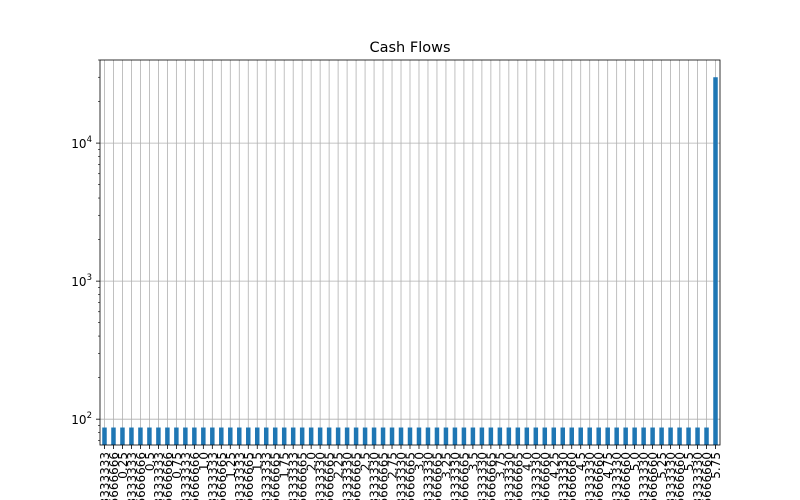  What do you see at coordinates (482, 476) in the screenshot?
I see `x-tick-label: 3.5833333333333330` at bounding box center [482, 476].